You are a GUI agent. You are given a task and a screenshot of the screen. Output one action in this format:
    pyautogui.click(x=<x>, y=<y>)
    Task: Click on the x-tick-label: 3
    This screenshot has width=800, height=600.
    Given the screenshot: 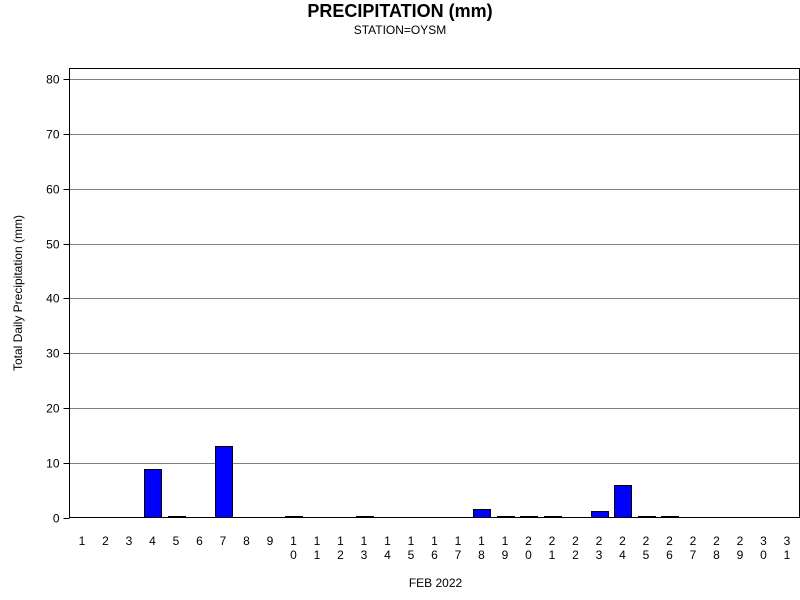 What is the action you would take?
    pyautogui.click(x=129, y=541)
    